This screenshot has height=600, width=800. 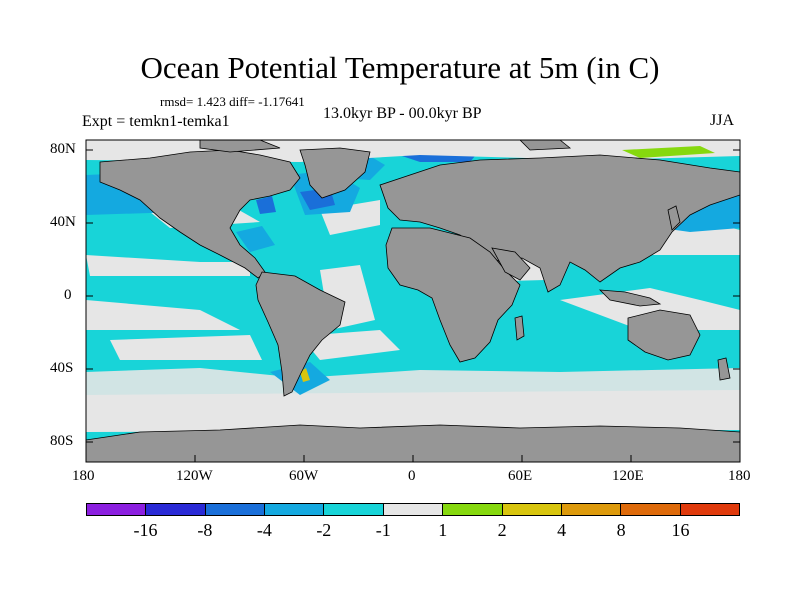 I want to click on map-title: Ocean Potential Temperature at 5m (in C), so click(x=400, y=67).